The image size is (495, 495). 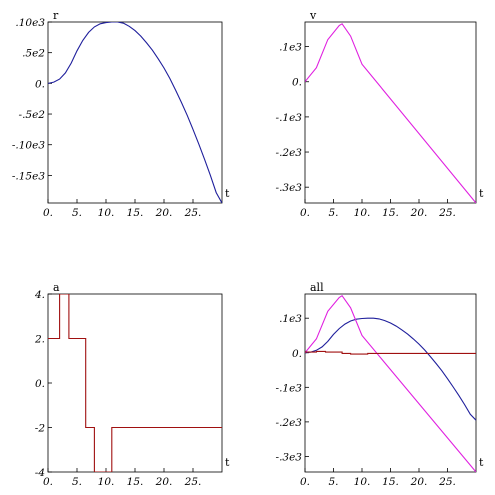 I want to click on y-tick-label: .10e3, so click(x=30, y=23).